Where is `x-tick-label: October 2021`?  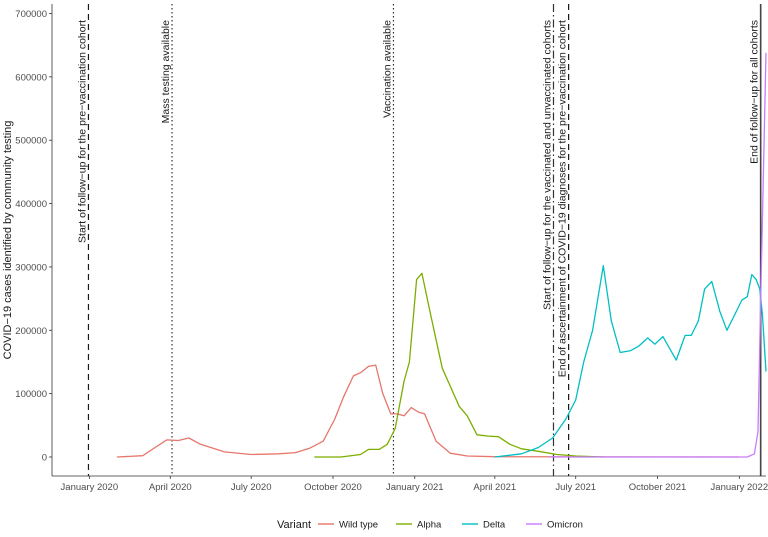
x-tick-label: October 2021 is located at coordinates (658, 487).